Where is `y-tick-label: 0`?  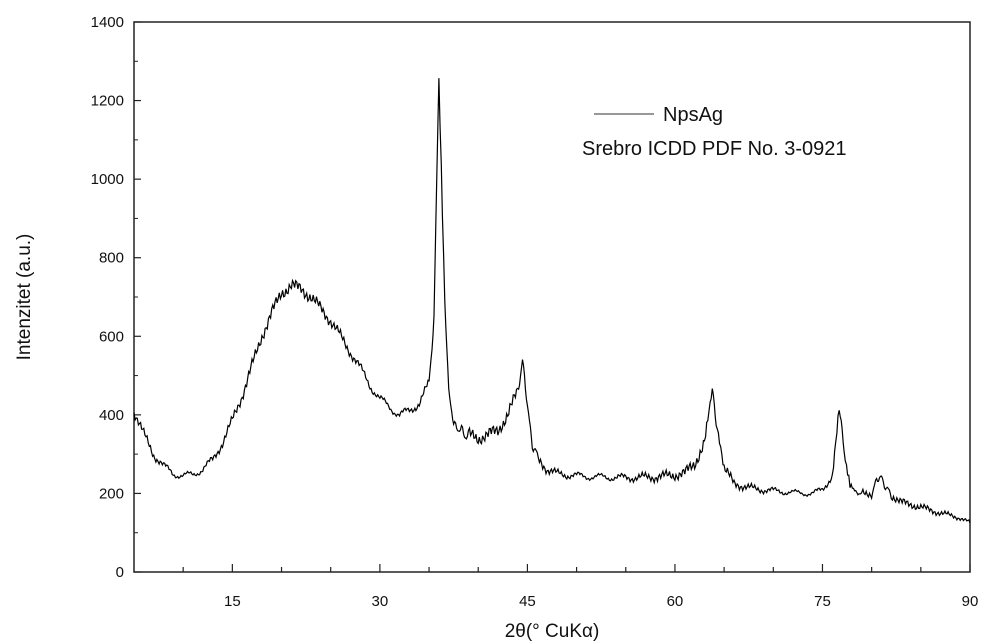
y-tick-label: 0 is located at coordinates (120, 572).